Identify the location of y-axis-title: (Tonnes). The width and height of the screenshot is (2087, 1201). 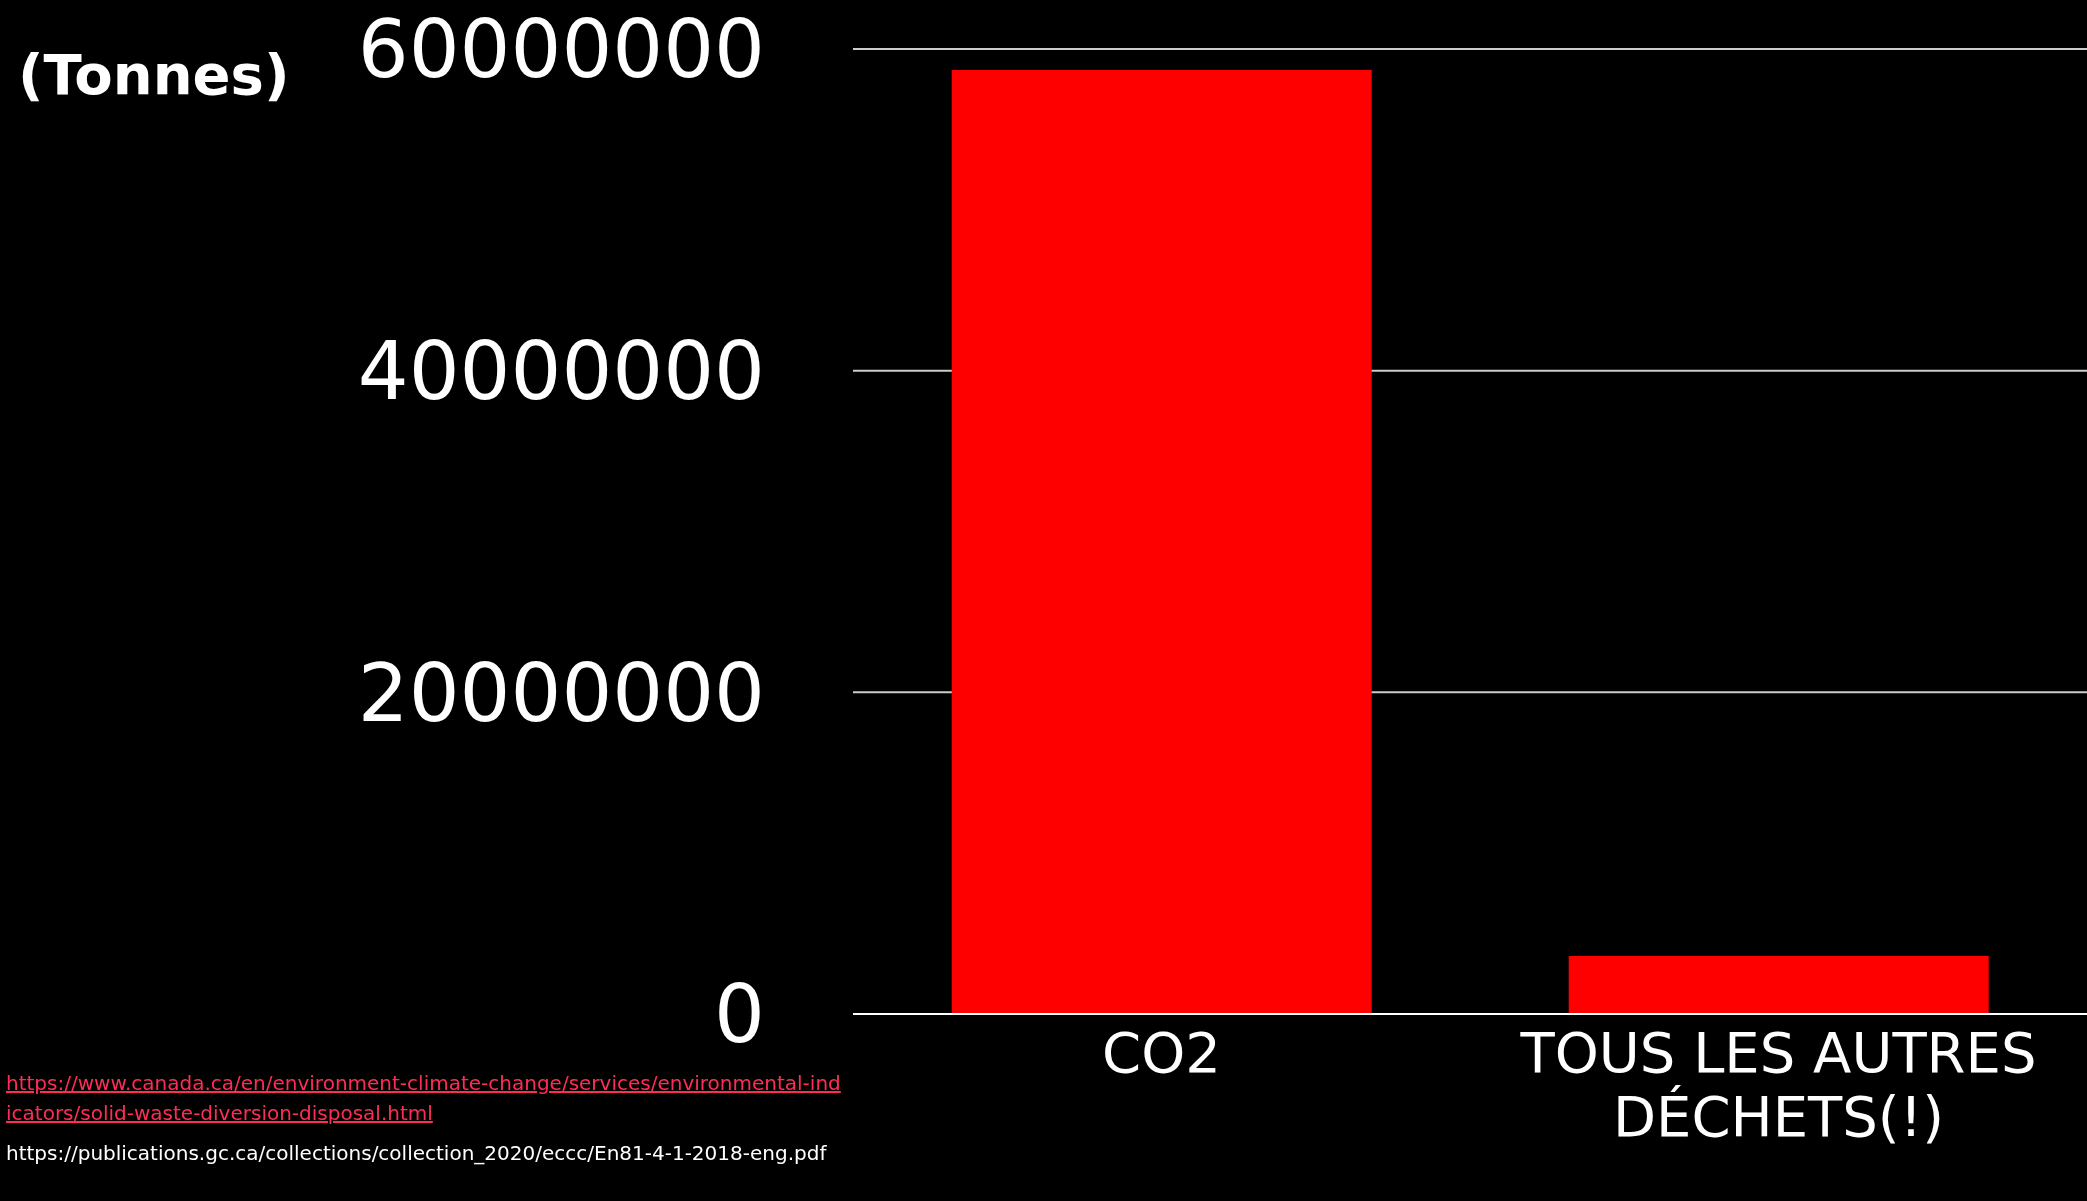
(154, 74).